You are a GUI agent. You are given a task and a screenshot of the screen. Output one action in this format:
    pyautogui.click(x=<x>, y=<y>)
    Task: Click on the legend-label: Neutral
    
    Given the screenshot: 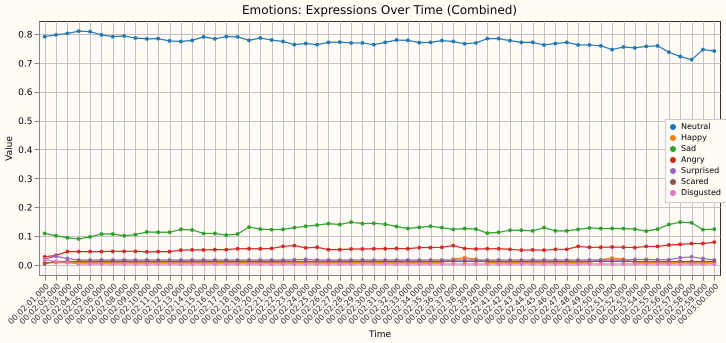 What is the action you would take?
    pyautogui.click(x=696, y=126)
    